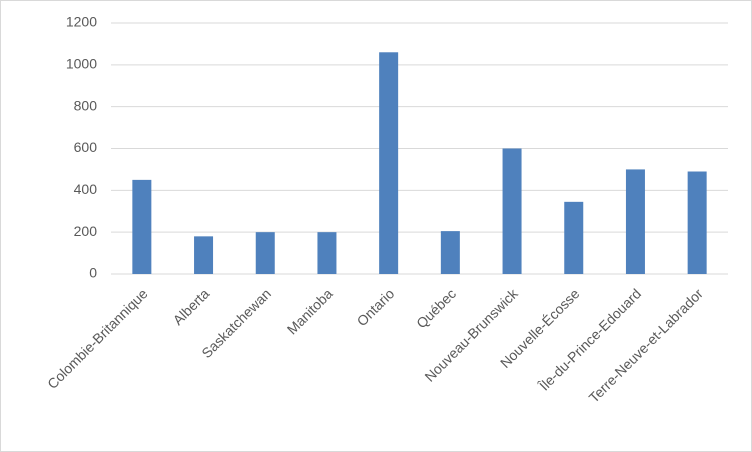 The image size is (752, 452). Describe the element at coordinates (86, 189) in the screenshot. I see `y-tick-label: 400` at that location.